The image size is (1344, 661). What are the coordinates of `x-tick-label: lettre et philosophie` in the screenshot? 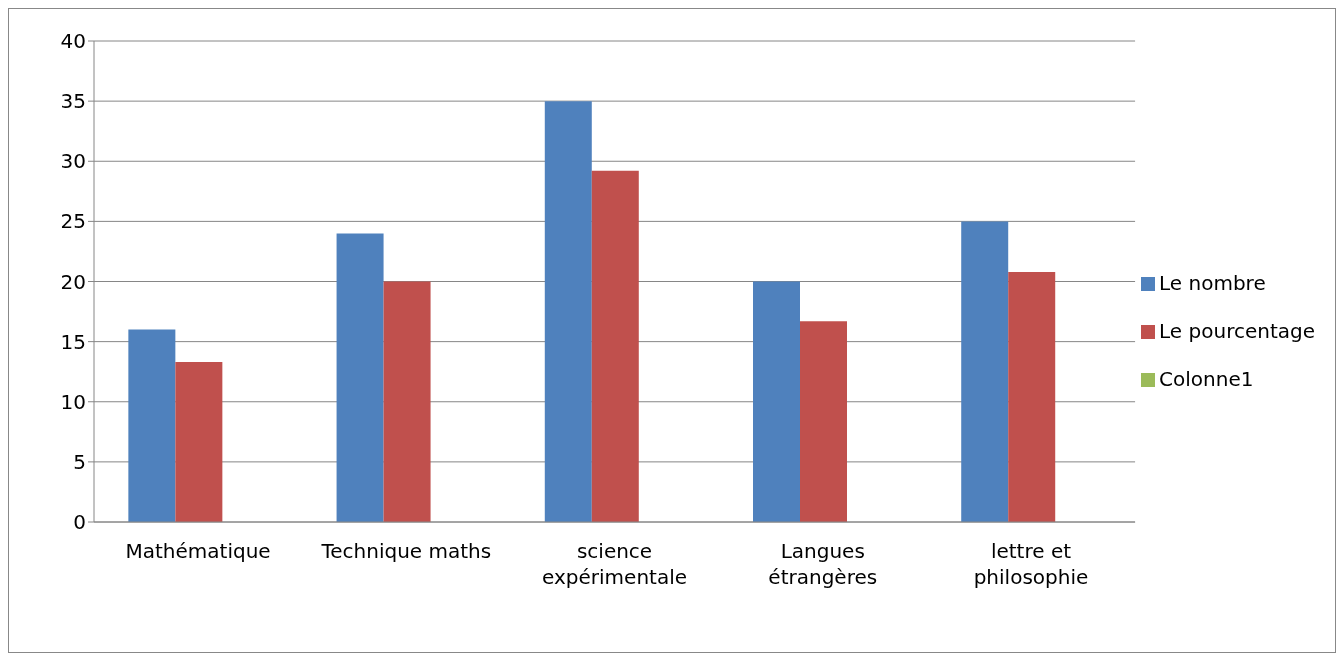 It's located at (1031, 564).